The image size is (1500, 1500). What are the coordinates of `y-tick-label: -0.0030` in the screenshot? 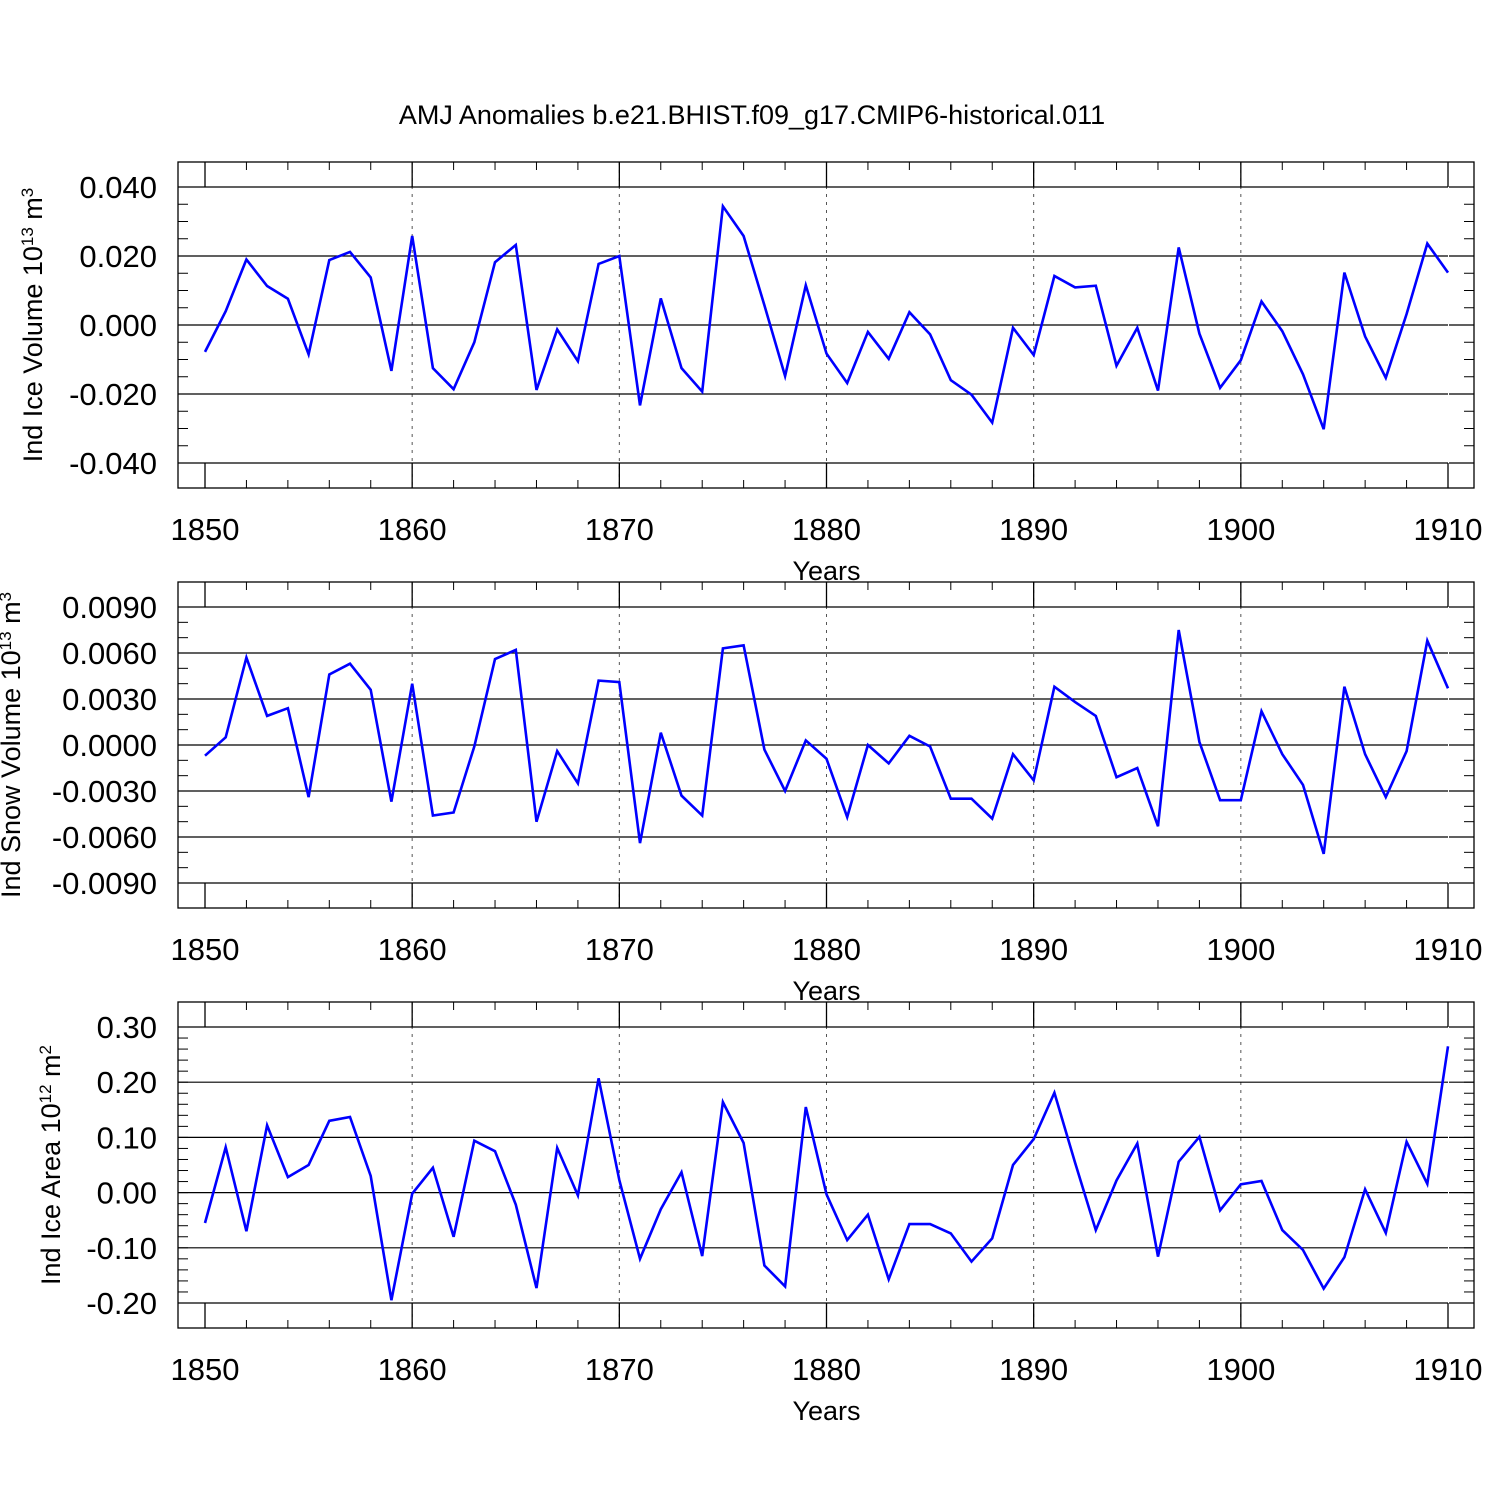 It's located at (104, 791).